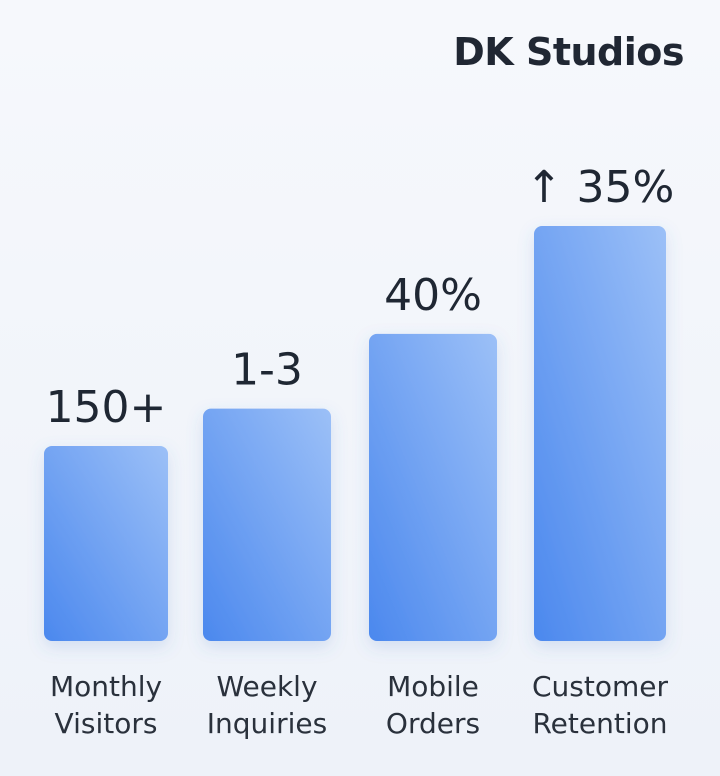  I want to click on category-label-3-line-0: Customer, so click(600, 686).